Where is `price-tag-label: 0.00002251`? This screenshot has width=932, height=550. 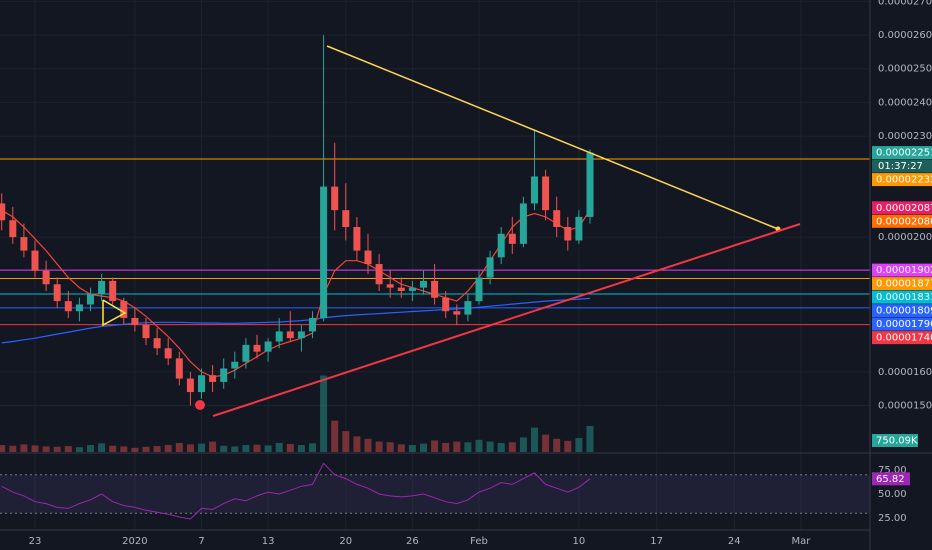 price-tag-label: 0.00002251 is located at coordinates (904, 153).